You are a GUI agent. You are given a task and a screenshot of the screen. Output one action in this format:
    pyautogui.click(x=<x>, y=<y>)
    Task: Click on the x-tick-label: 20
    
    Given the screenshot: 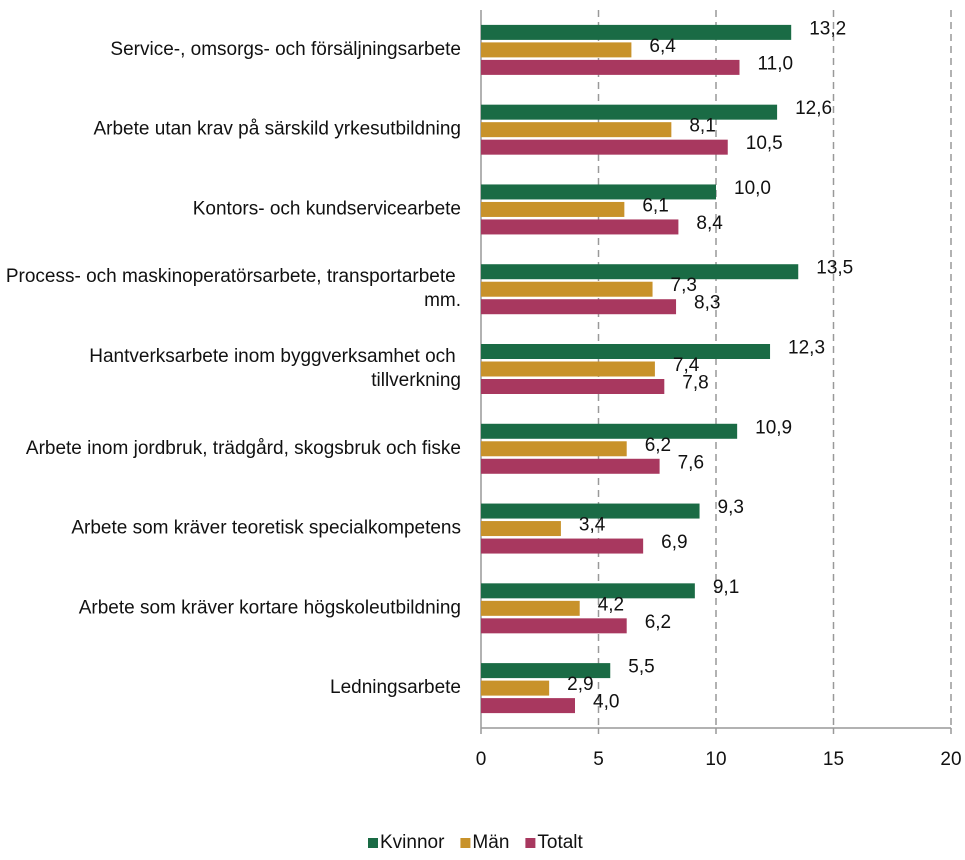 What is the action you would take?
    pyautogui.click(x=950, y=759)
    